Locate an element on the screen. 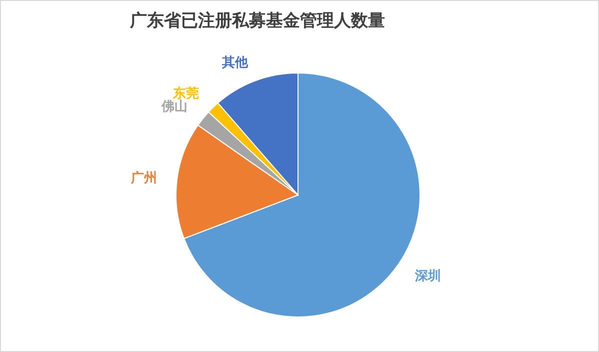  slice-label: 东莞 is located at coordinates (186, 94).